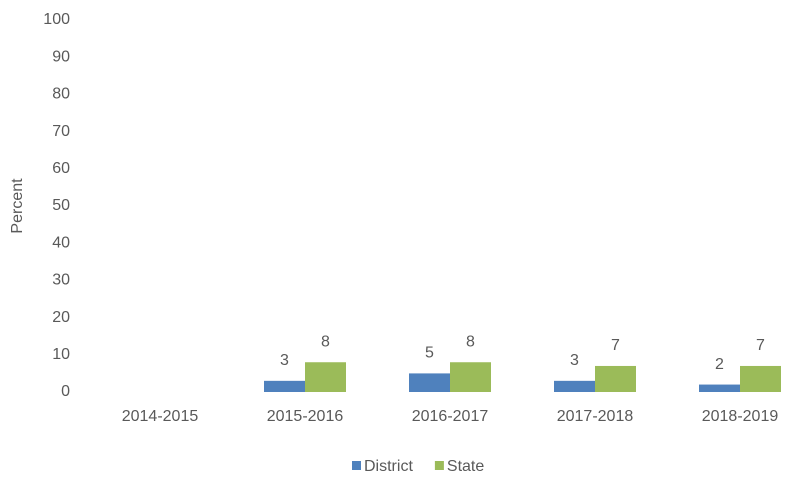  I want to click on x-tick-label: 2014-2015, so click(160, 416).